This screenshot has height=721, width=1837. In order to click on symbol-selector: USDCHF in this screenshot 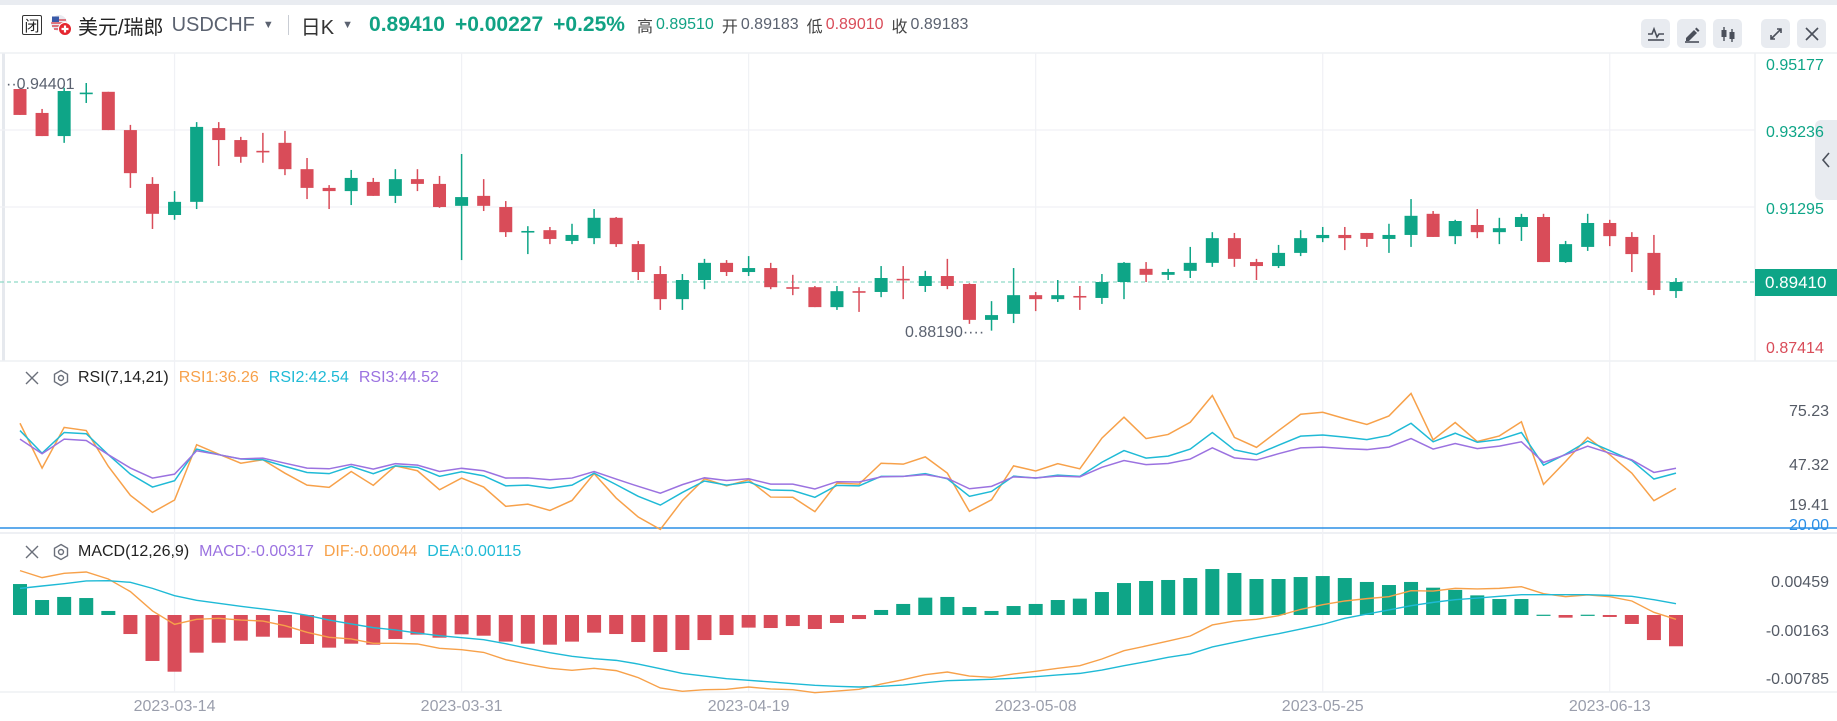, I will do `click(213, 24)`.